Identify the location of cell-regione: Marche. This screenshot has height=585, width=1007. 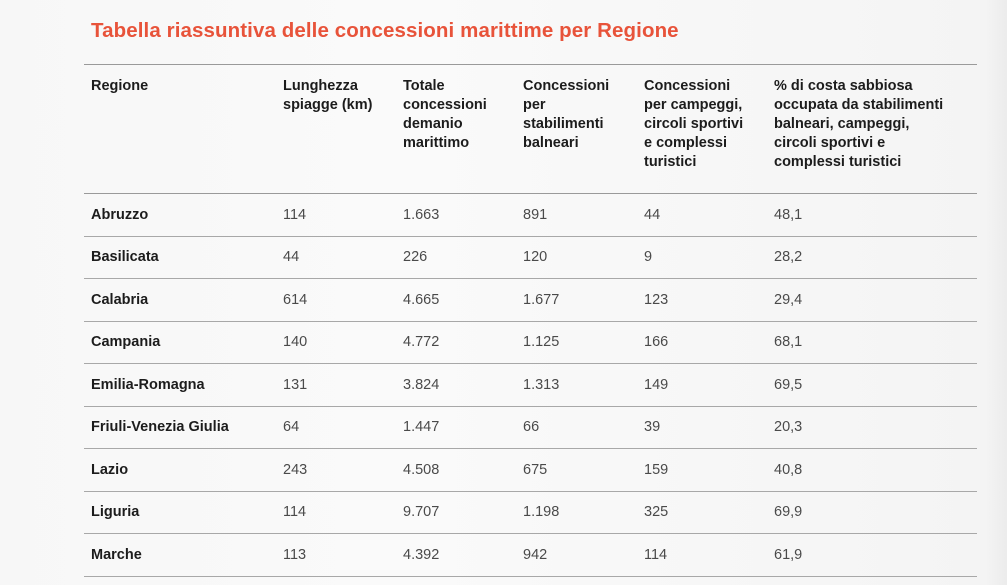
(116, 554).